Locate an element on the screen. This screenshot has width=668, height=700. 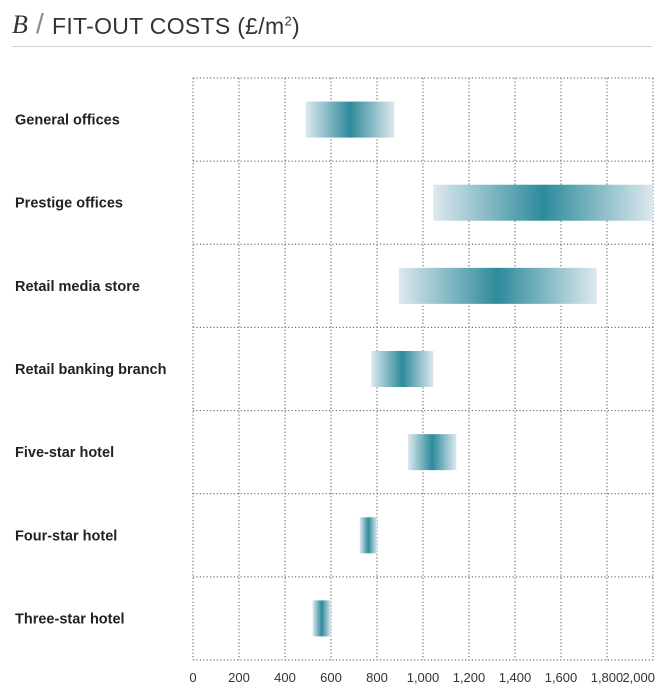
x-tick-label-5: 1,000 is located at coordinates (423, 677).